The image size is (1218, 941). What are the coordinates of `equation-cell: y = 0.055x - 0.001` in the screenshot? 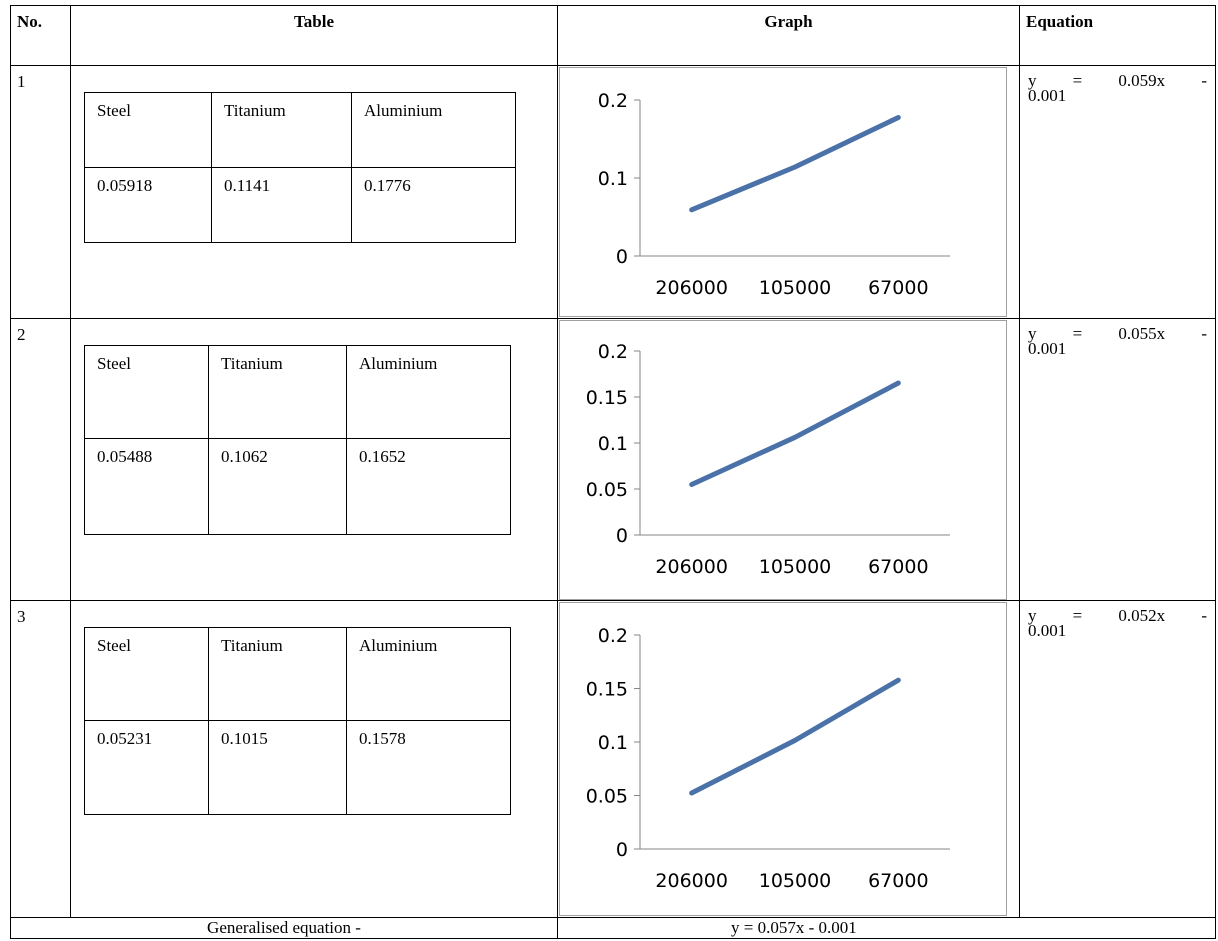 It's located at (1117, 459).